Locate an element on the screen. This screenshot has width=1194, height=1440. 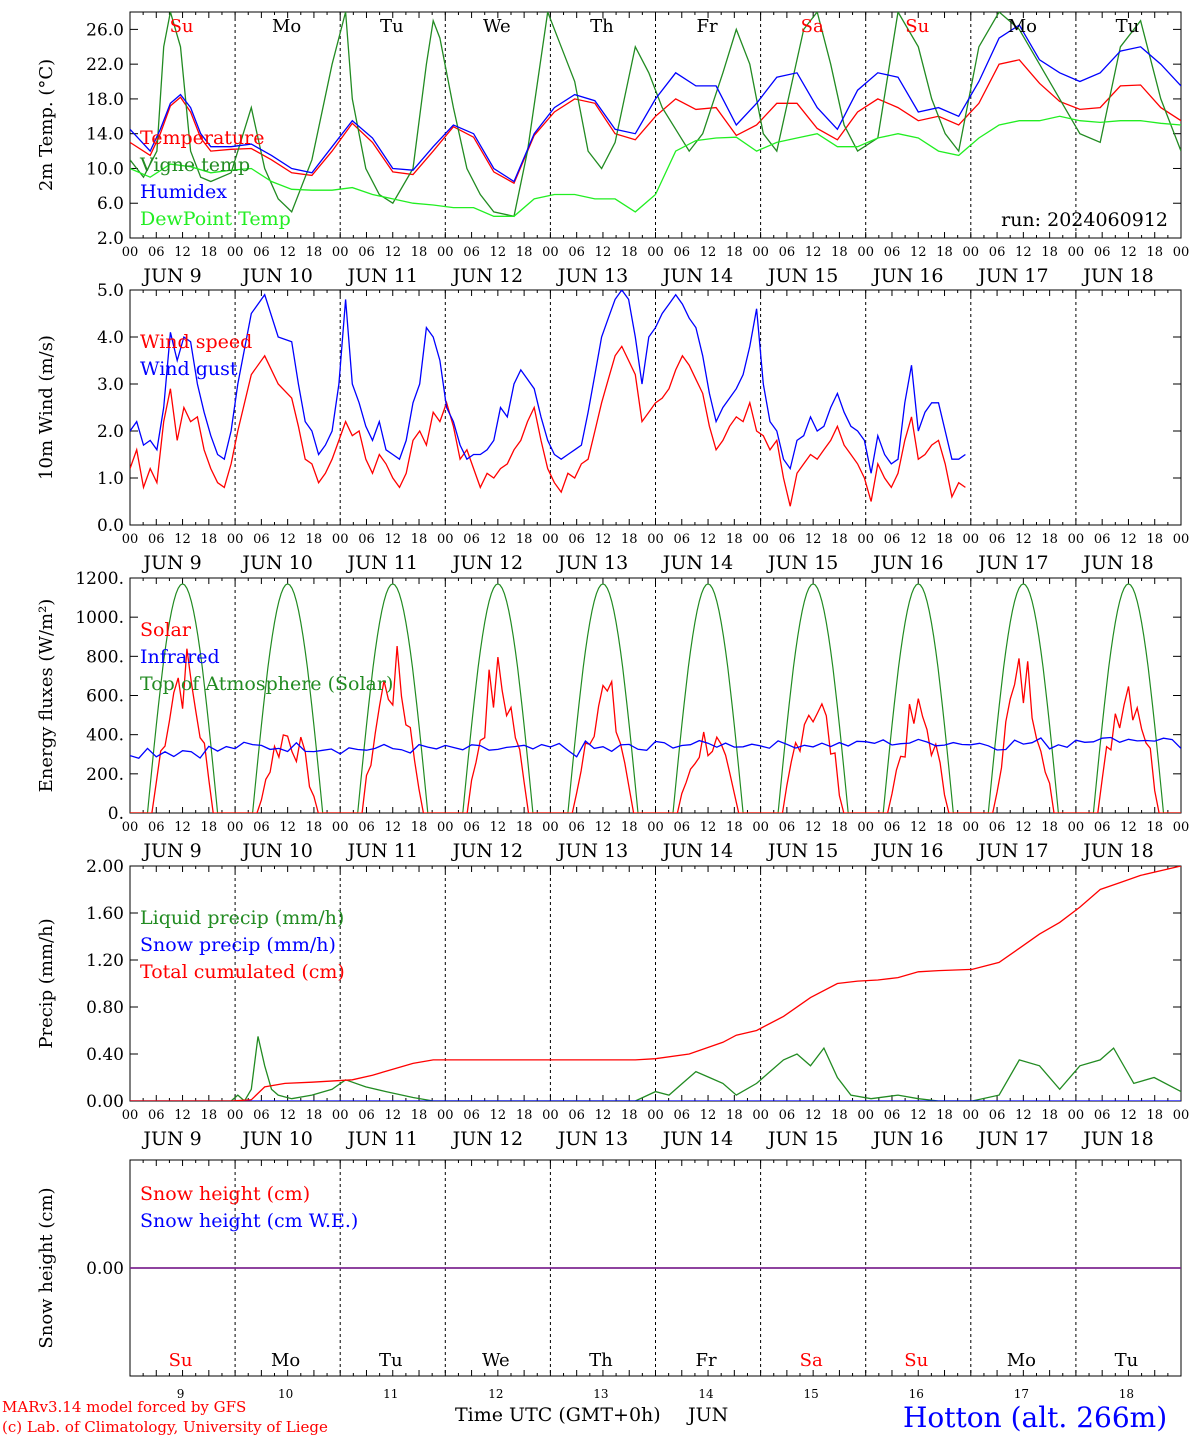
temperature-date-label: JUN 9 is located at coordinates (171, 276).